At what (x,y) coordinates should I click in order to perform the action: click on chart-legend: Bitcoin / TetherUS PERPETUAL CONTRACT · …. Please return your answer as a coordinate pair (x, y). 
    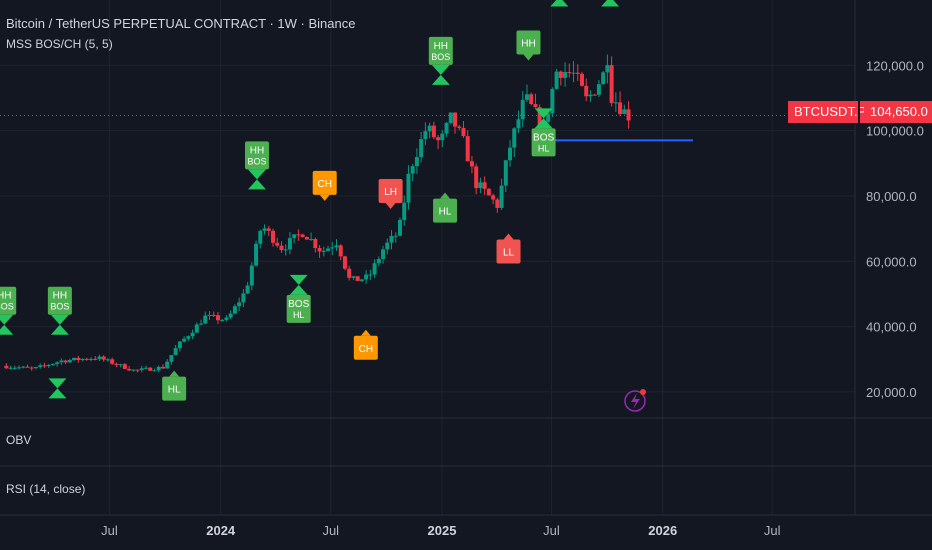
    Looking at the image, I should click on (180, 34).